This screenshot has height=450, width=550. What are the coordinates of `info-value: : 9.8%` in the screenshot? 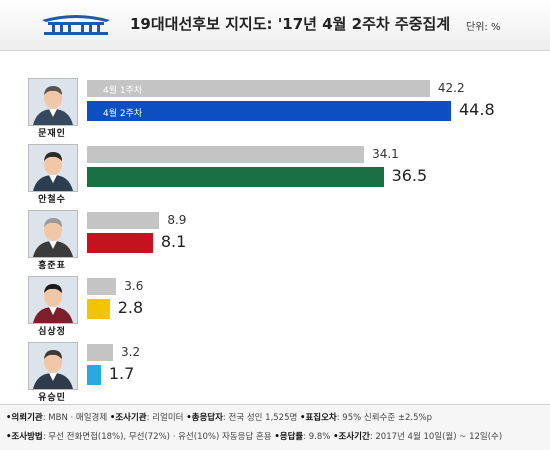 It's located at (318, 437).